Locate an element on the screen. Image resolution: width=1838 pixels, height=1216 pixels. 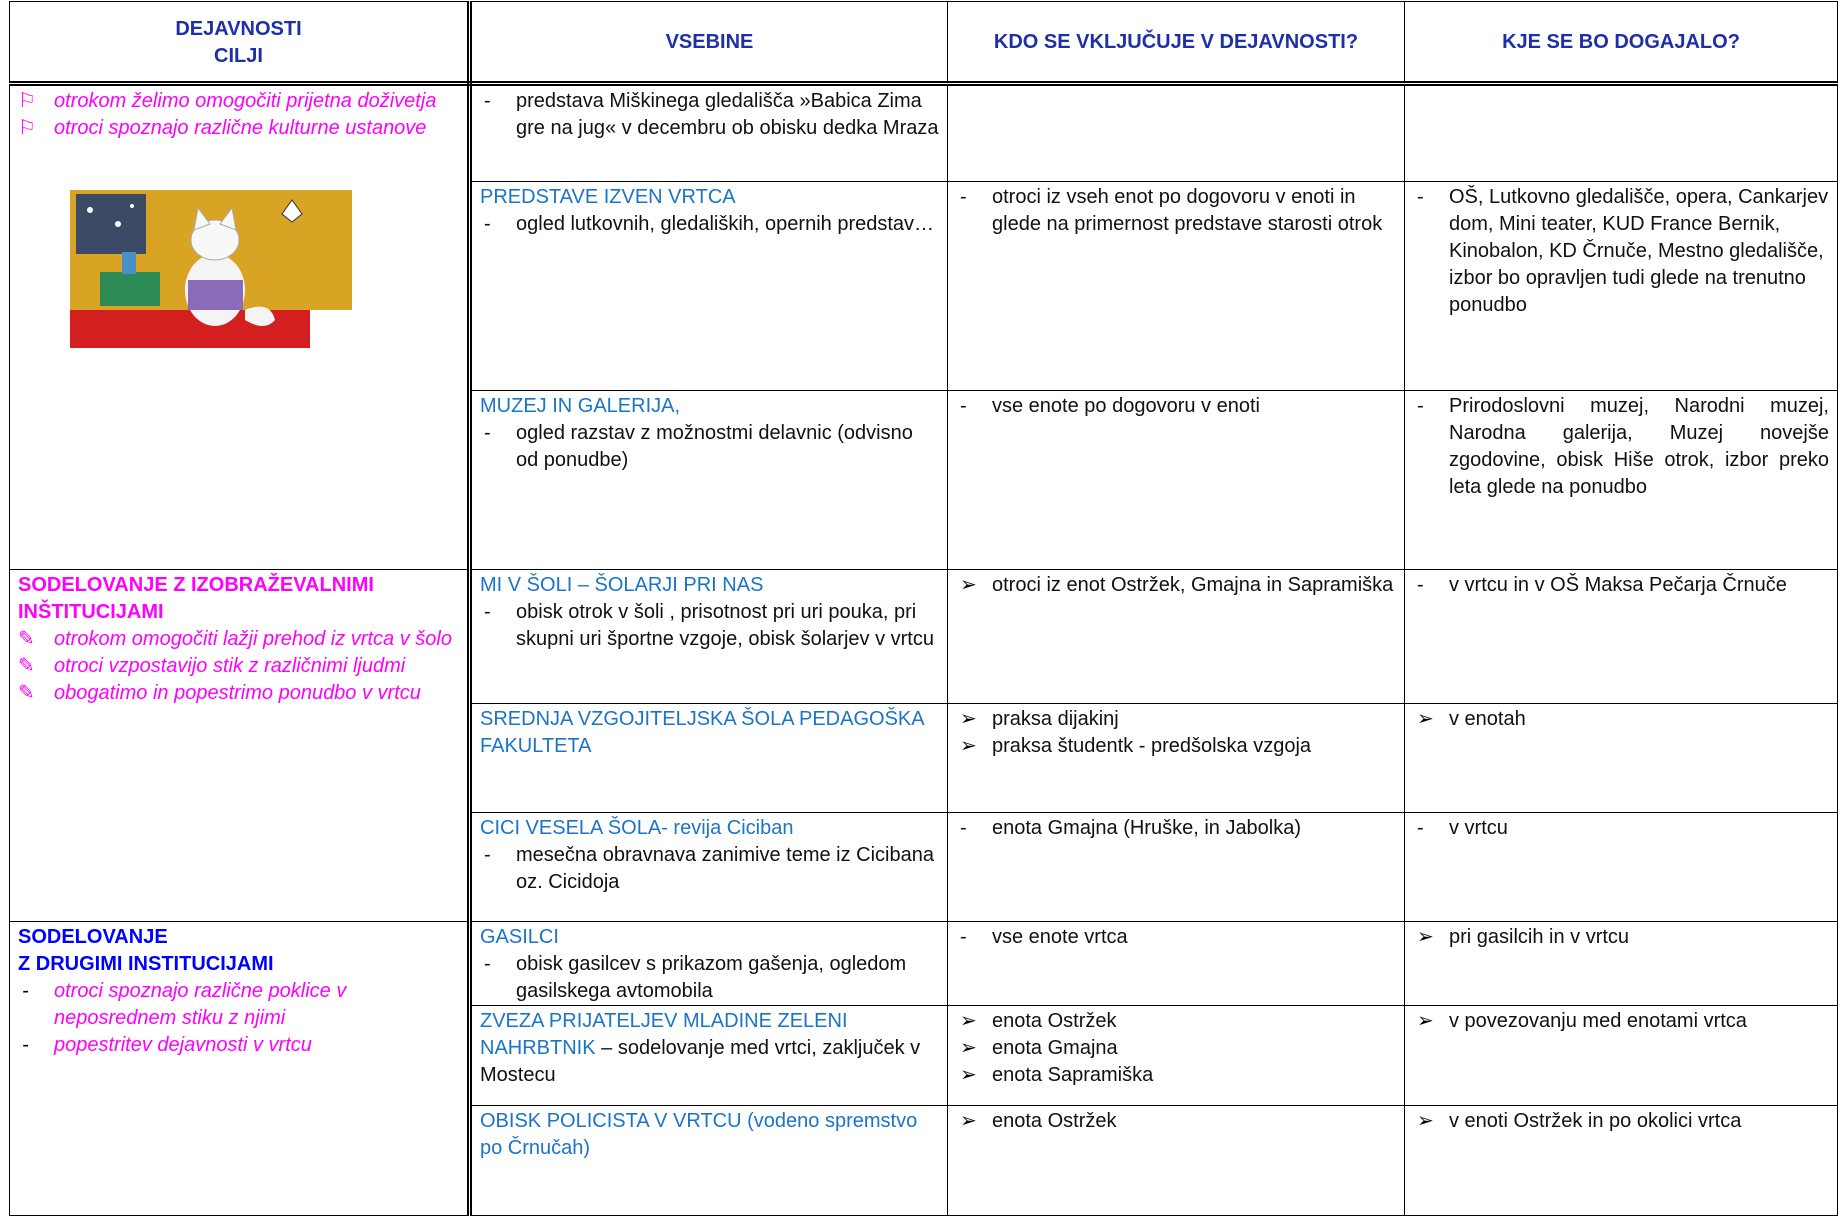
content-title: MI V ŠOLI – ŠOLARJI PRI NAS is located at coordinates (709, 585).